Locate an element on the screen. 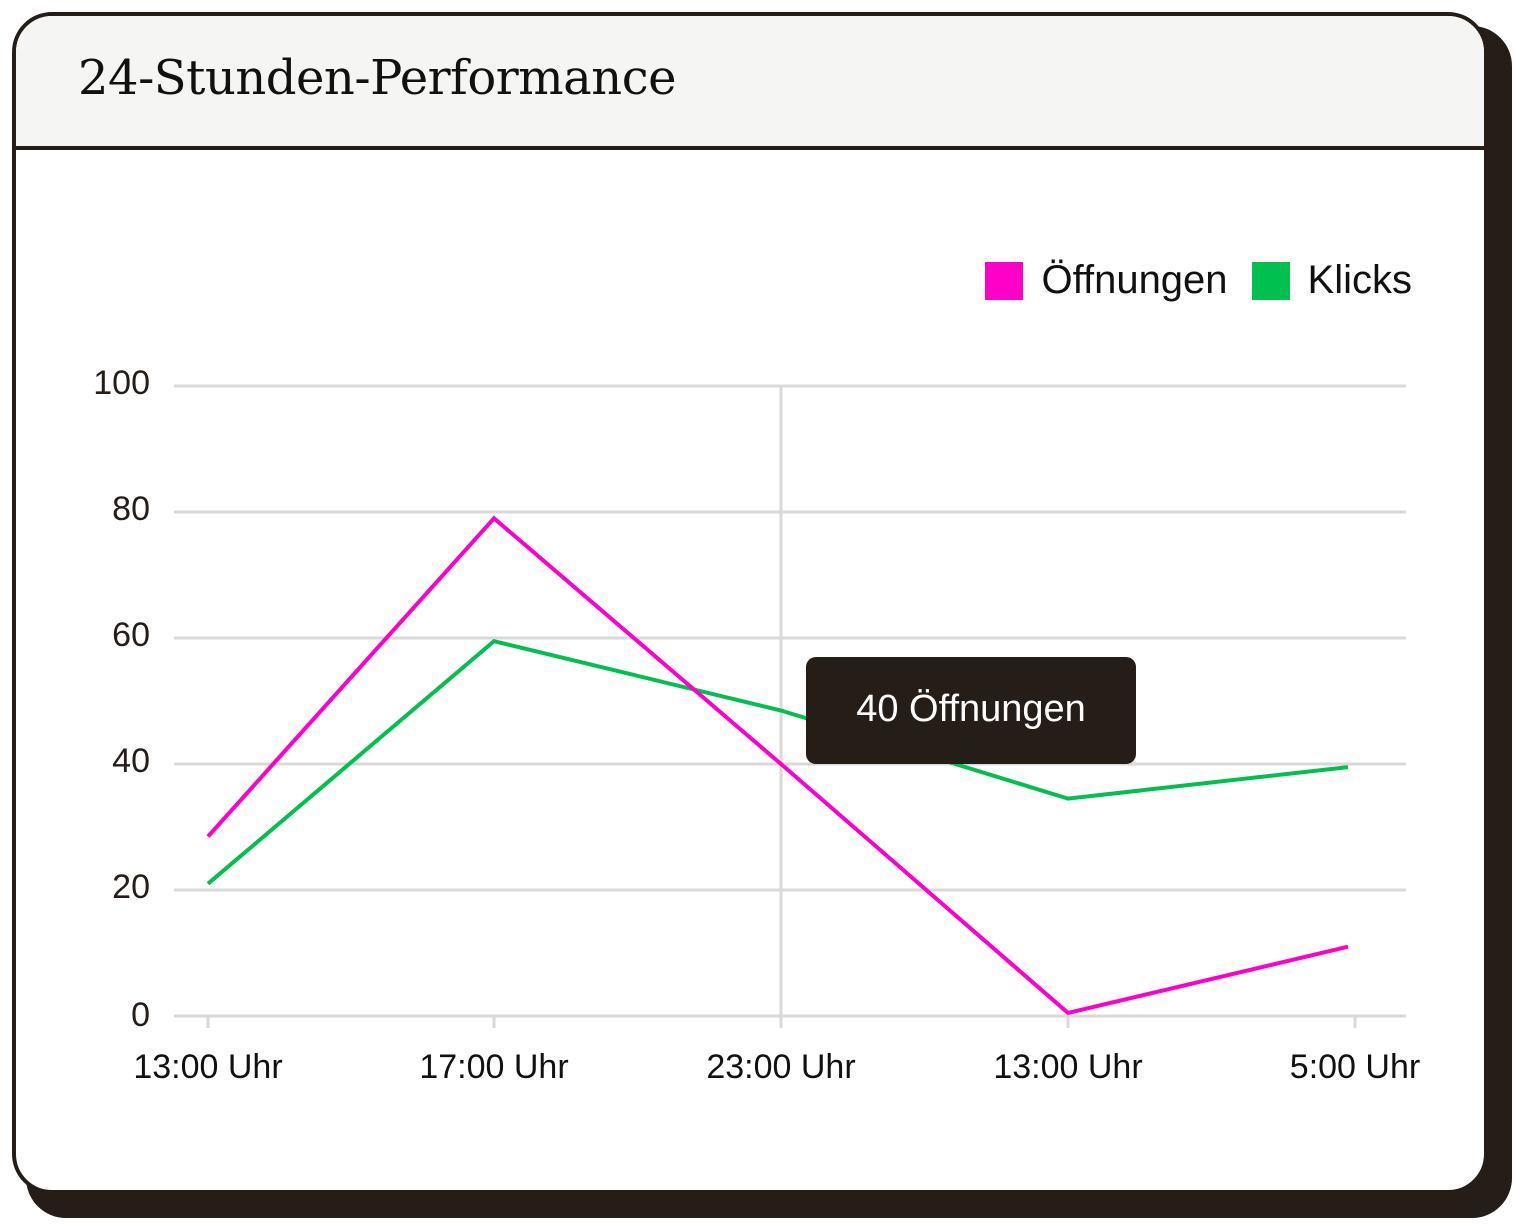 The image size is (1520, 1226). y-tick-label: 60 is located at coordinates (131, 635).